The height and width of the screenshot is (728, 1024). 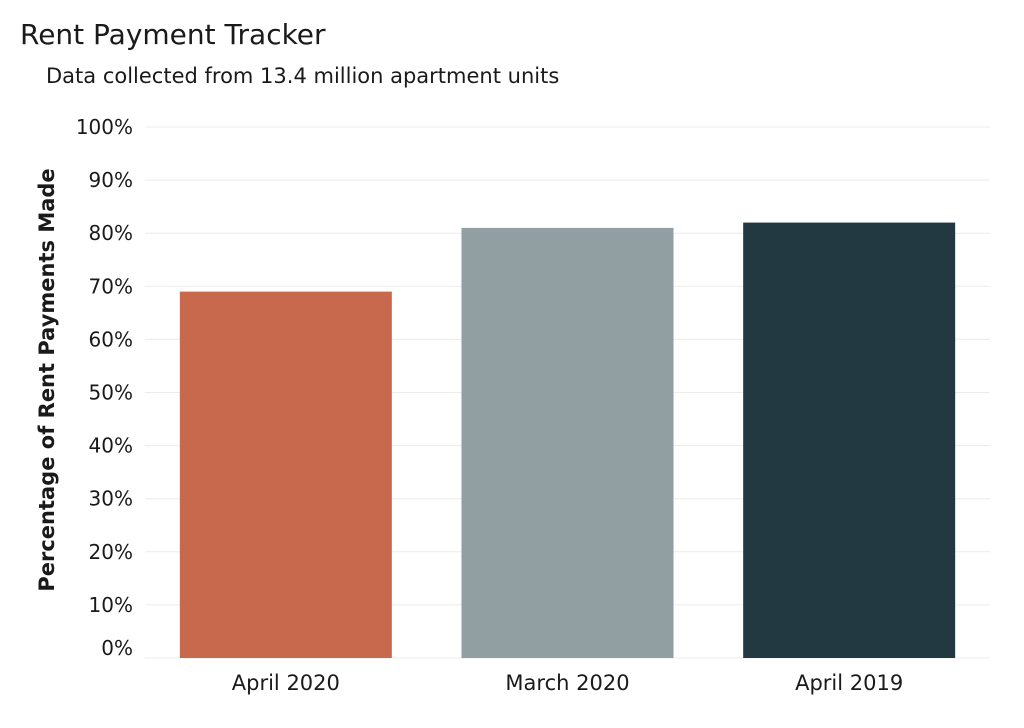 What do you see at coordinates (285, 474) in the screenshot?
I see `bar-april-2020` at bounding box center [285, 474].